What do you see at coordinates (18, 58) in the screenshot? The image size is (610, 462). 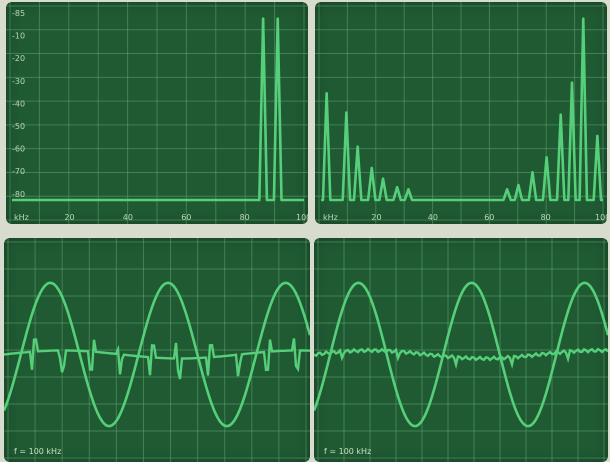 I see `y-tick-label: -20` at bounding box center [18, 58].